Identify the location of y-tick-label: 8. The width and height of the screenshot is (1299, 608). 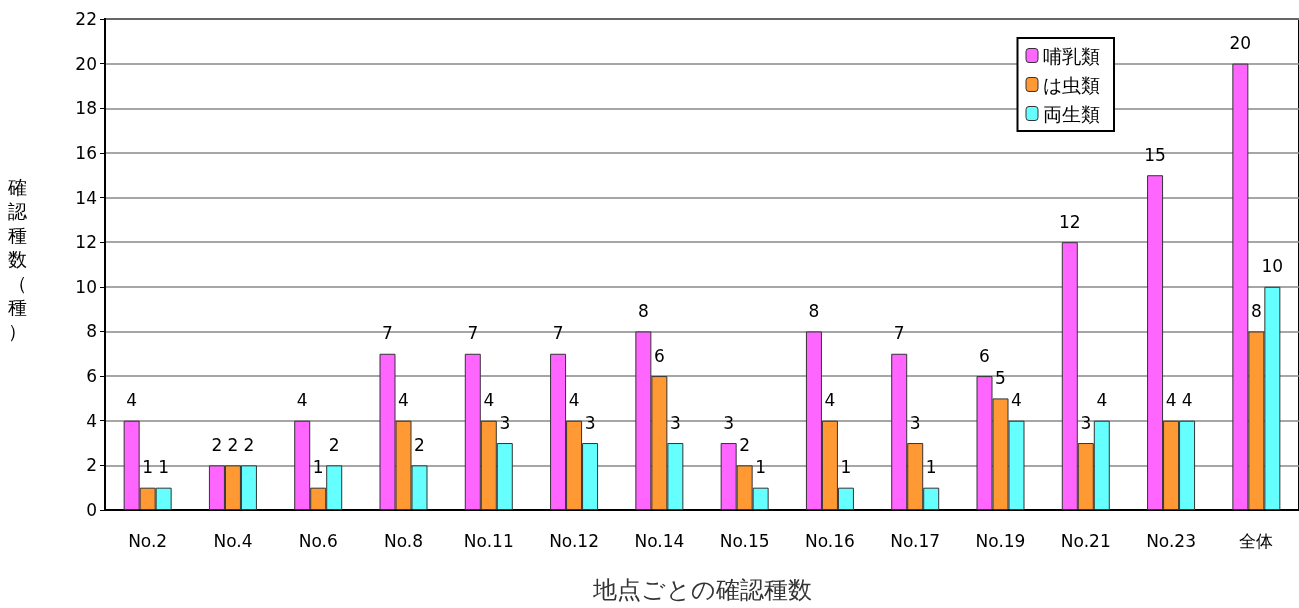
(91, 331).